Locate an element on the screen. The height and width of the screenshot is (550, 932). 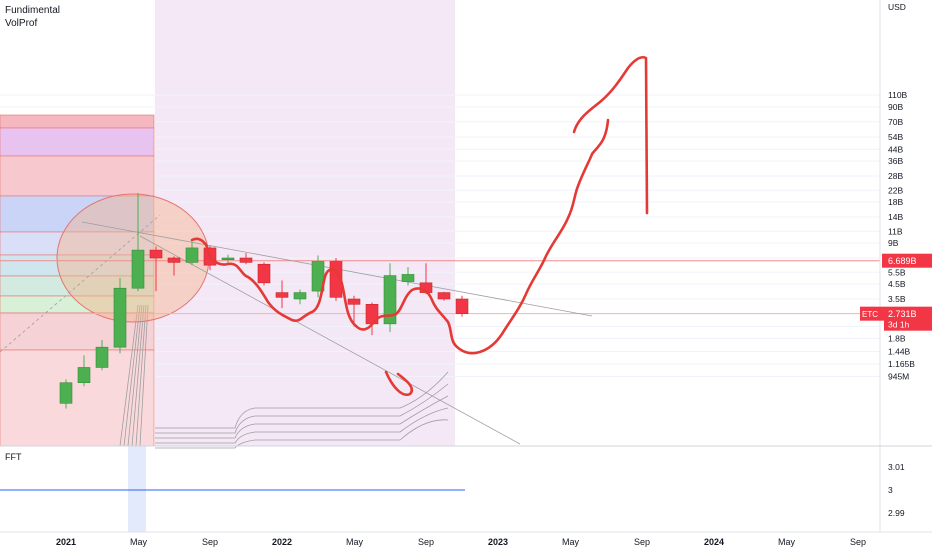
indicator-legend-fundimental: Fundimental is located at coordinates (33, 10).